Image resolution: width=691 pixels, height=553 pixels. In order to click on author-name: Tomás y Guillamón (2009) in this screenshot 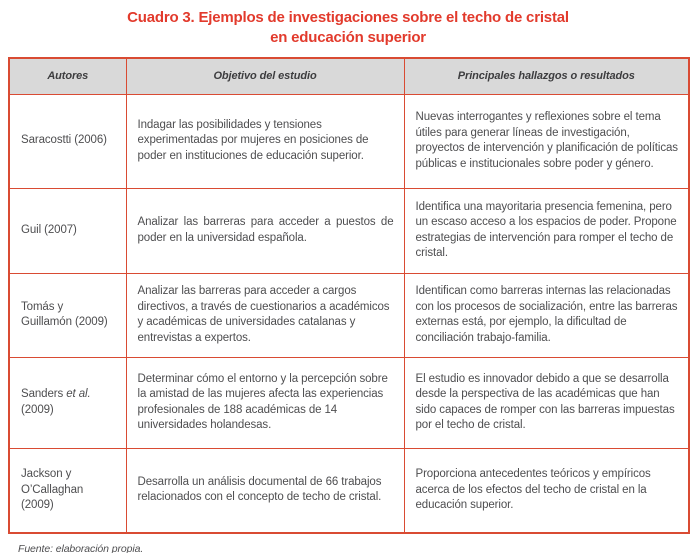, I will do `click(64, 314)`.